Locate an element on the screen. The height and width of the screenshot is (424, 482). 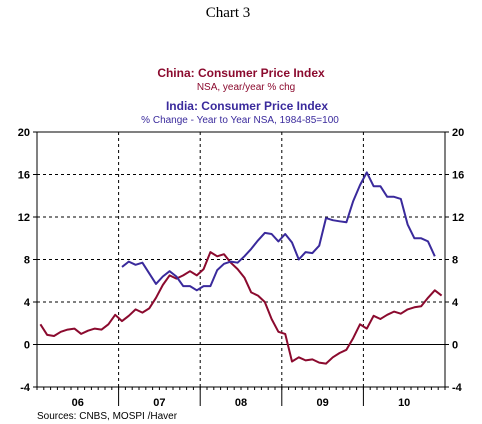
y-tick-label-right: -4 is located at coordinates (457, 388).